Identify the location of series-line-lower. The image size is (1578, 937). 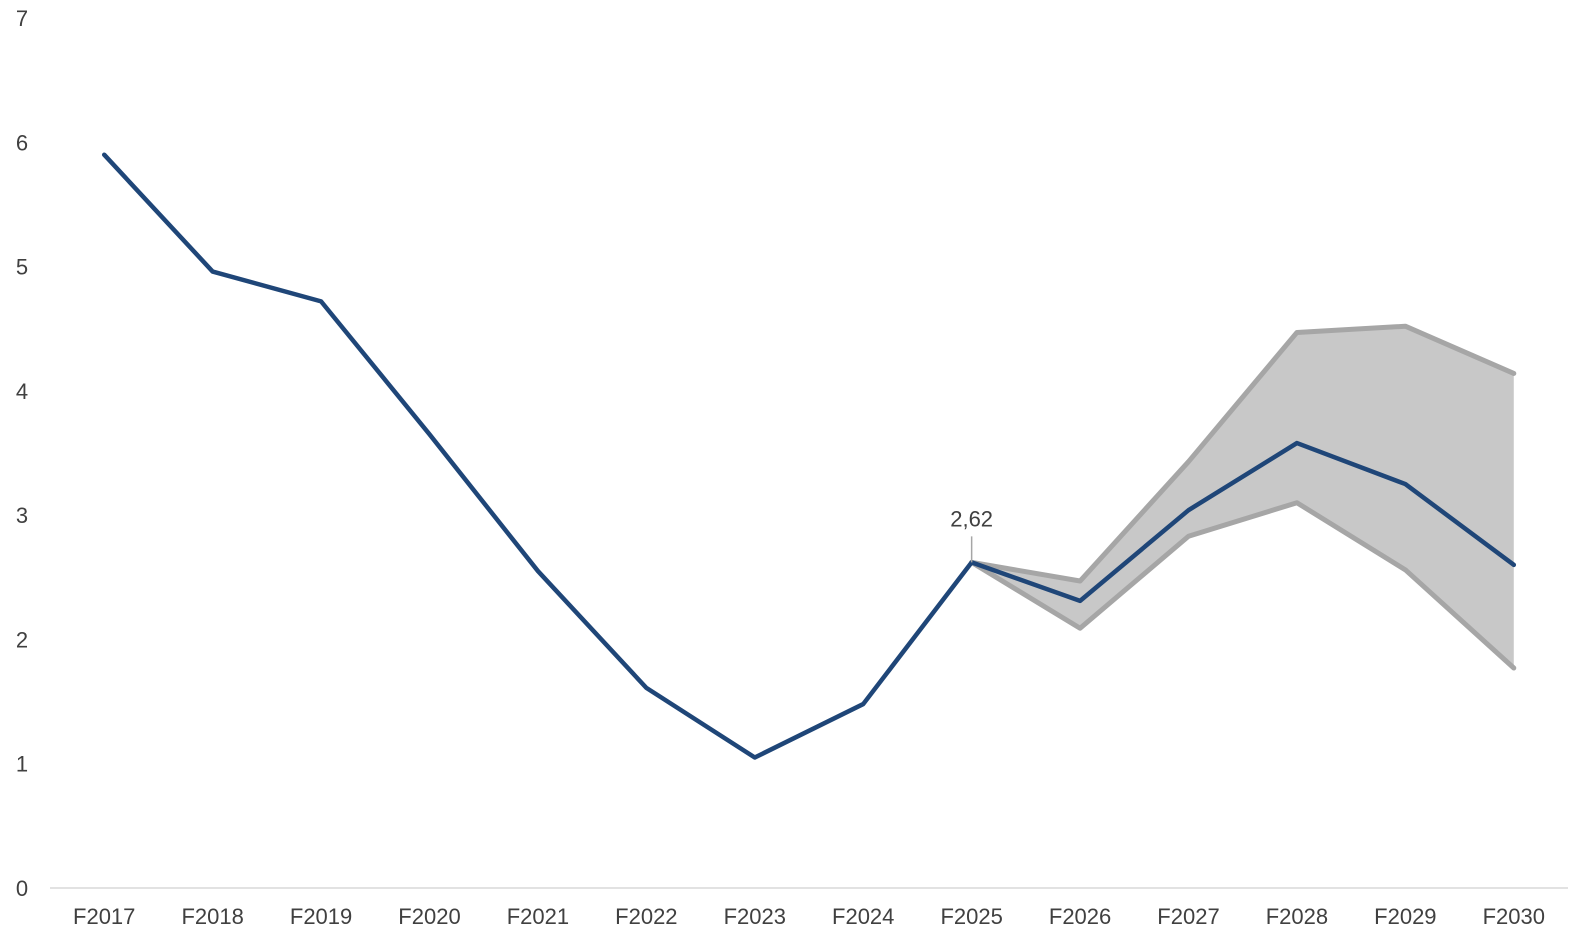
(1243, 585).